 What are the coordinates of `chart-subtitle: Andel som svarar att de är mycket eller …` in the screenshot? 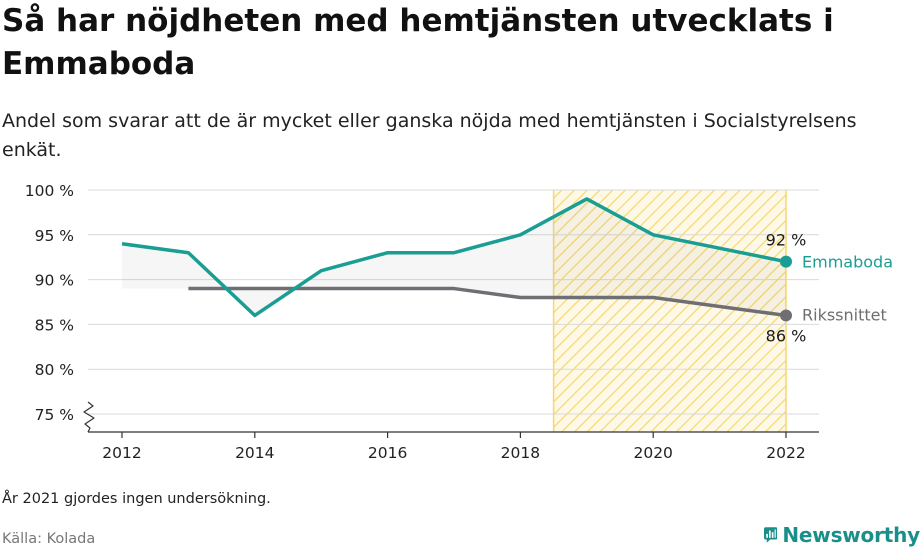 It's located at (429, 135).